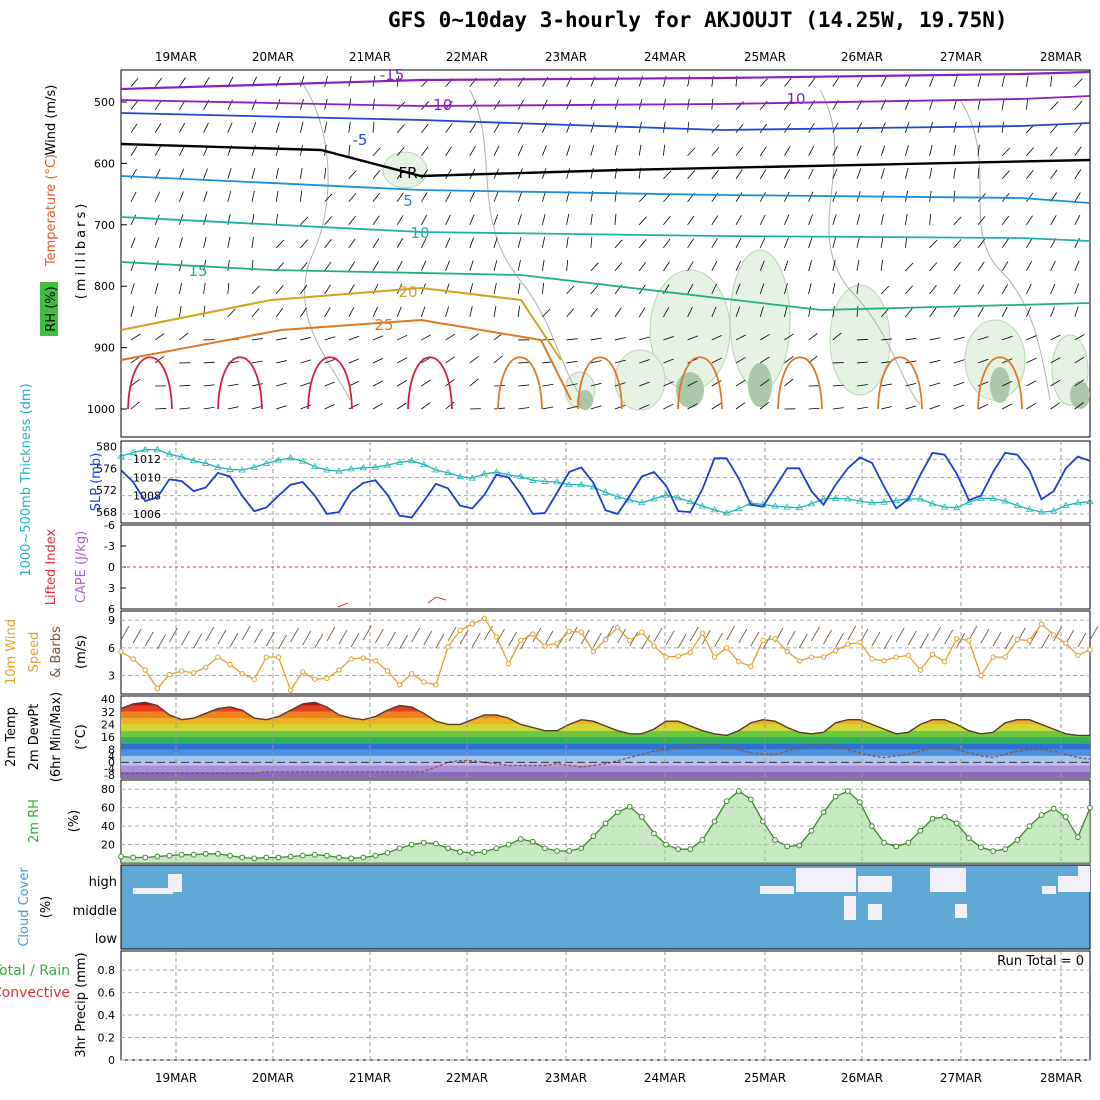 The height and width of the screenshot is (1100, 1100). I want to click on slp-line, so click(605, 485).